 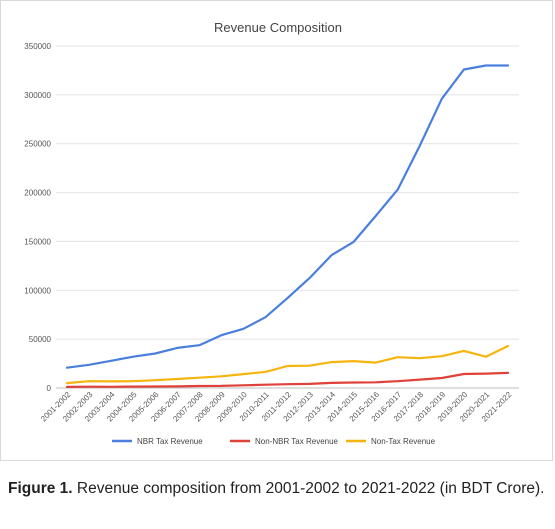 What do you see at coordinates (40, 339) in the screenshot?
I see `y-tick-label: 50000` at bounding box center [40, 339].